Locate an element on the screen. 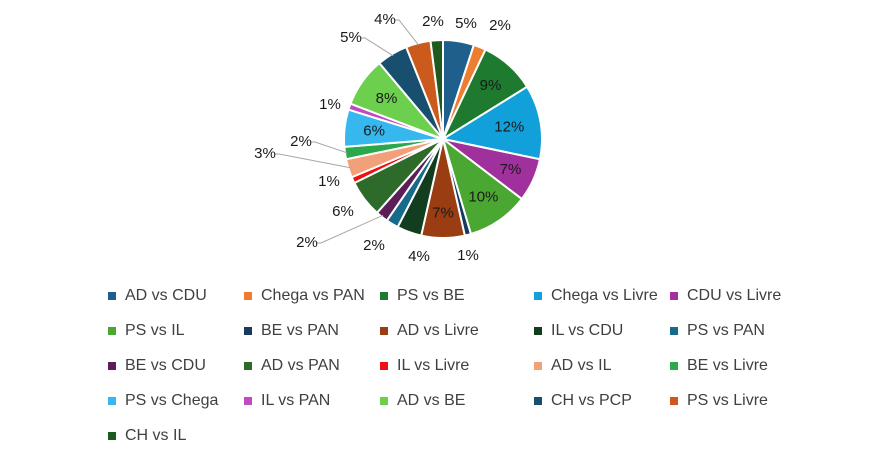 The height and width of the screenshot is (466, 886). legend-item: AD vs BE is located at coordinates (457, 401).